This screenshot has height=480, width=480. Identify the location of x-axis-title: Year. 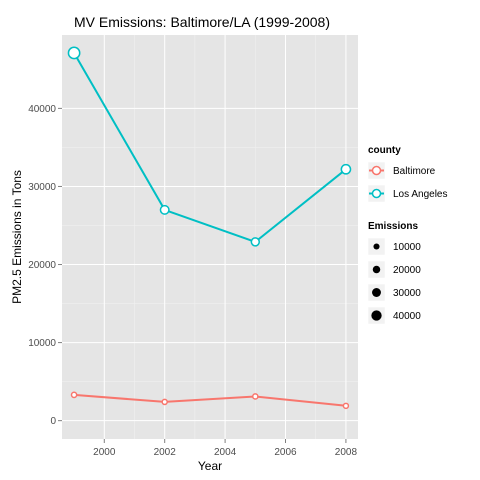
(210, 466).